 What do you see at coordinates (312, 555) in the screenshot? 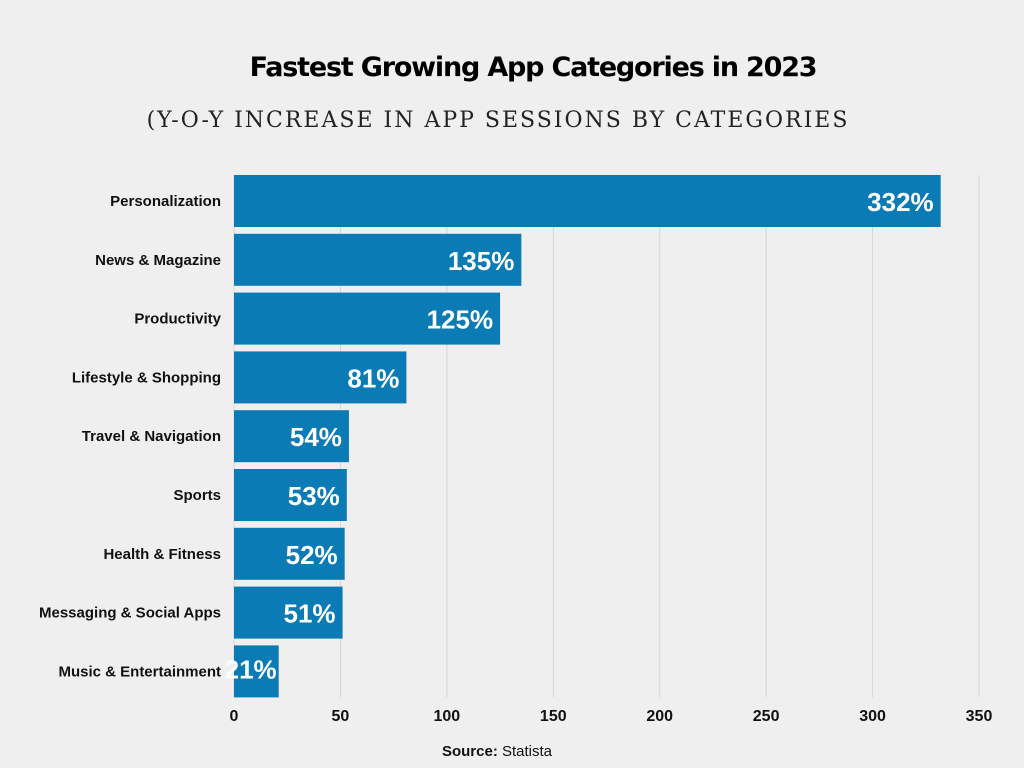
I see `data-label: 52%` at bounding box center [312, 555].